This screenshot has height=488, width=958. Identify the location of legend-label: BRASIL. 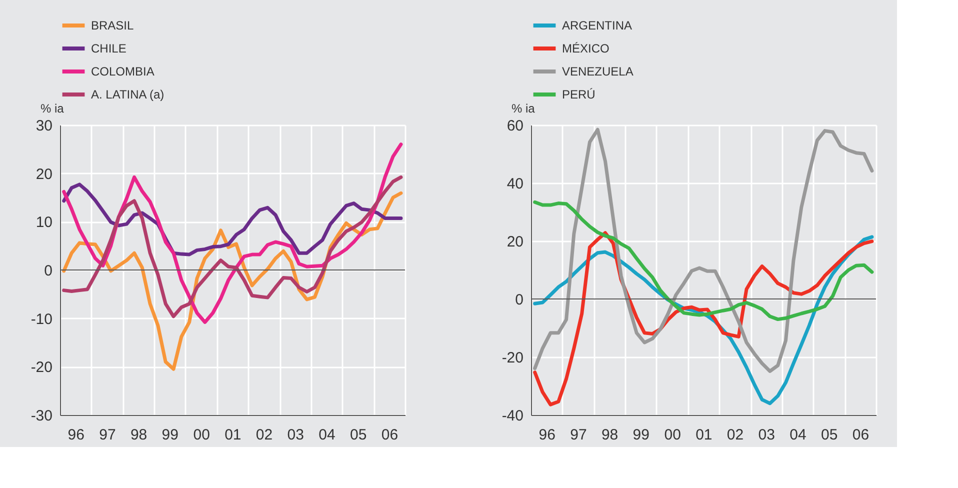
(112, 25).